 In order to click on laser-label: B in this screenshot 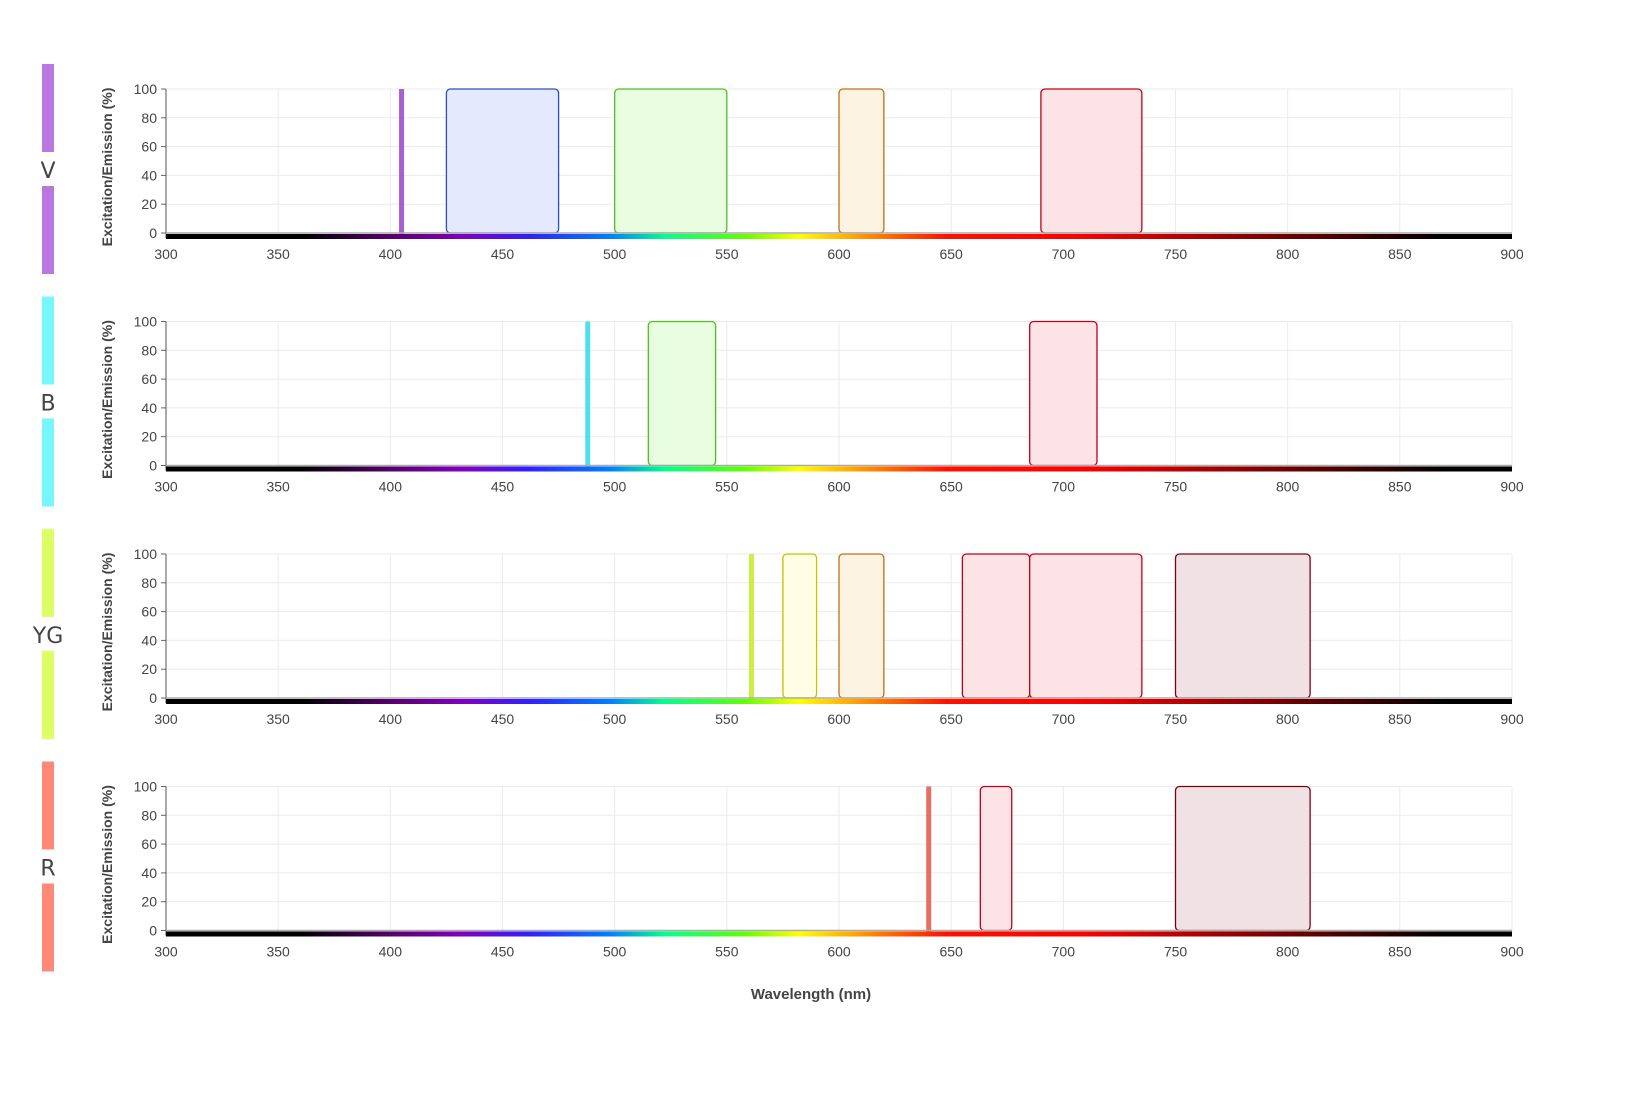, I will do `click(47, 404)`.